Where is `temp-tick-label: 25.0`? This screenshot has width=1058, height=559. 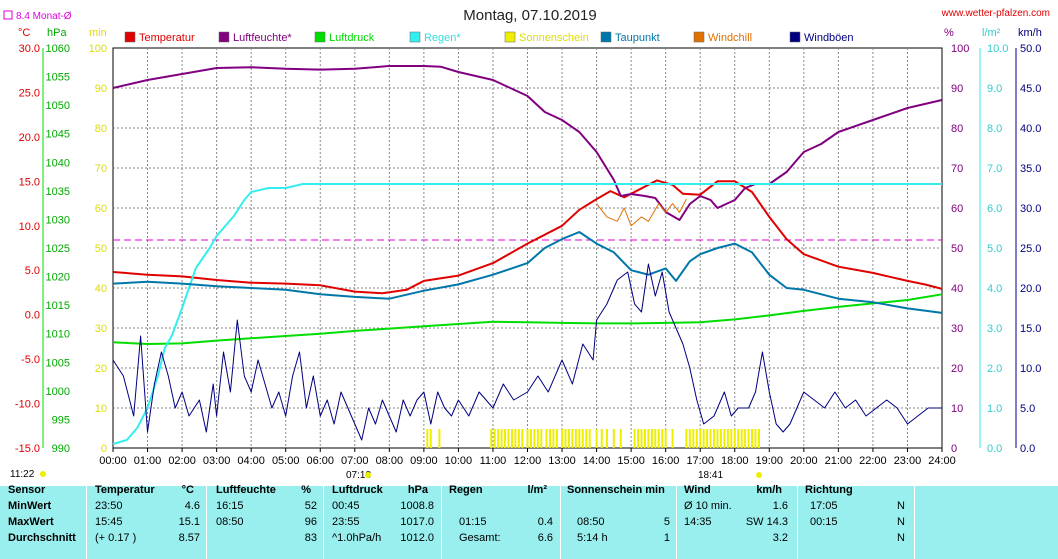 temp-tick-label: 25.0 is located at coordinates (29, 93).